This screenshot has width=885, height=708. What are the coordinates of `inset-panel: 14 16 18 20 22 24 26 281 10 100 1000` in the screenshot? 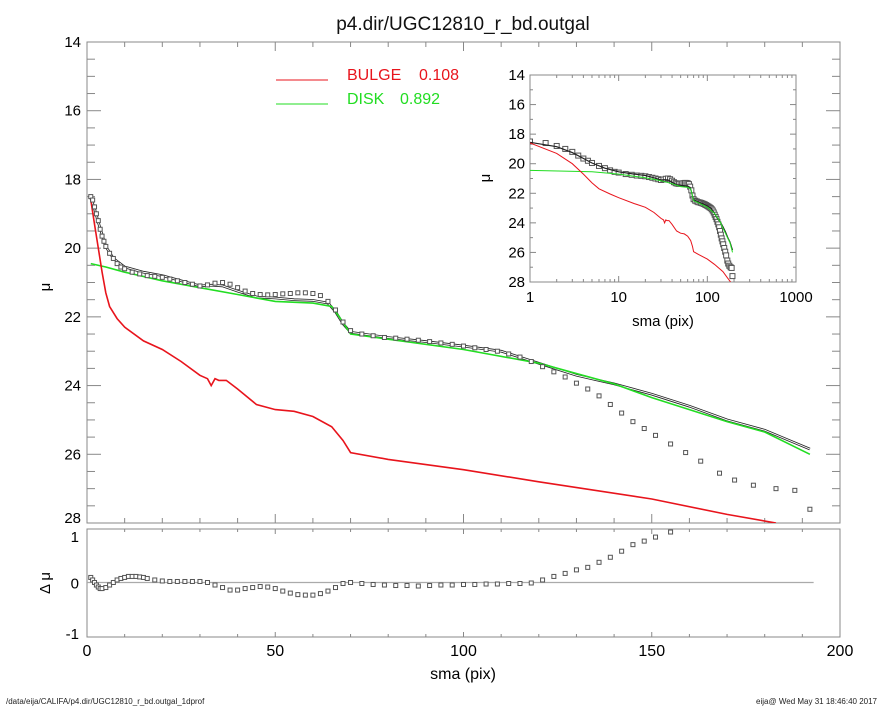 It's located at (660, 186).